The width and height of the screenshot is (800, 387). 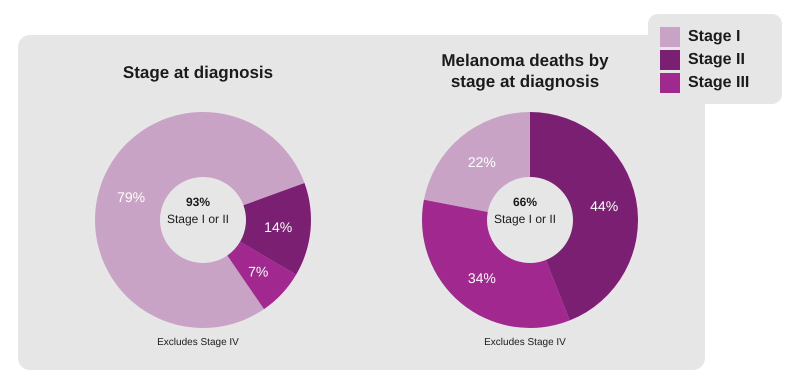 I want to click on legend-label: Stage I, so click(x=714, y=37).